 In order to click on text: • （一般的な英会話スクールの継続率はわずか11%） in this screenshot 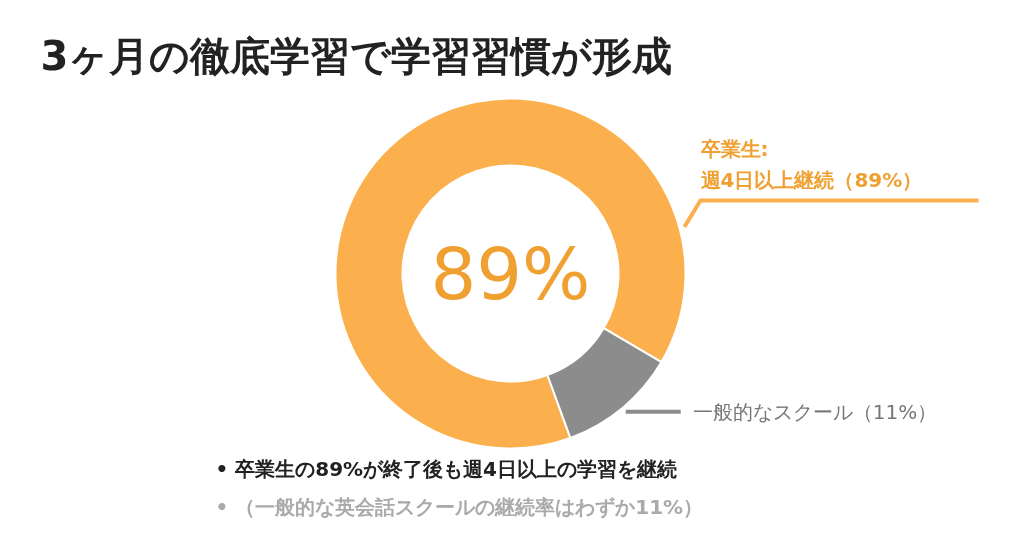, I will do `click(459, 506)`.